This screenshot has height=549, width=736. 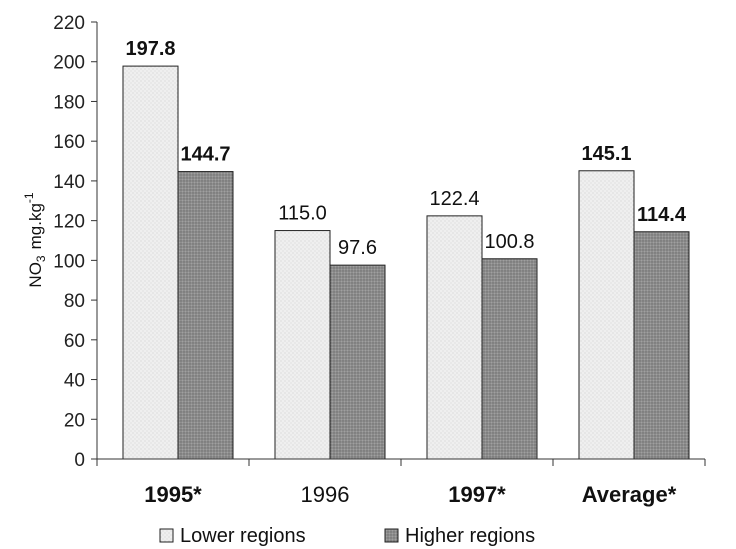 What do you see at coordinates (662, 215) in the screenshot?
I see `data-label: 114.4` at bounding box center [662, 215].